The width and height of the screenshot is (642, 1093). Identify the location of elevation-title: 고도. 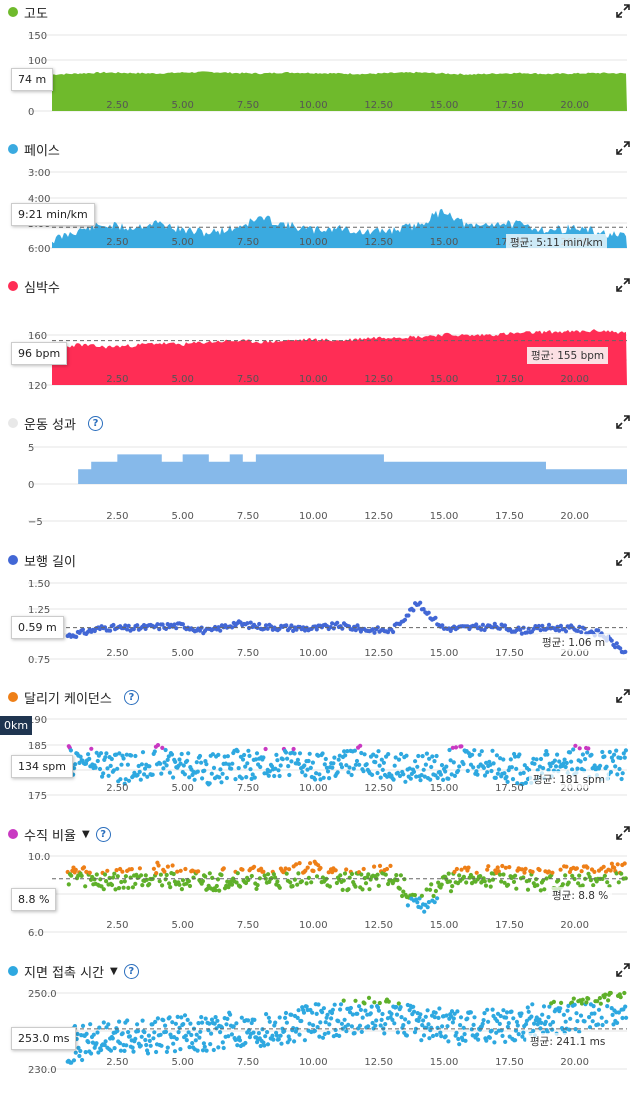
(28, 12).